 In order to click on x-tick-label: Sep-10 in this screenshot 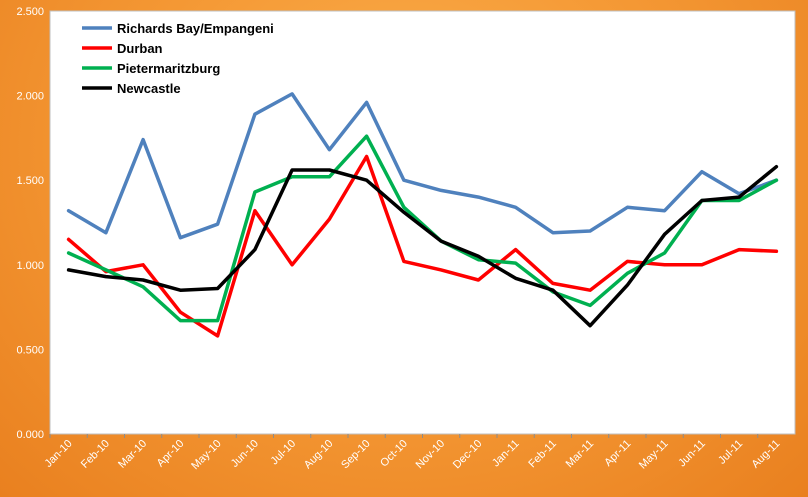, I will do `click(356, 455)`.